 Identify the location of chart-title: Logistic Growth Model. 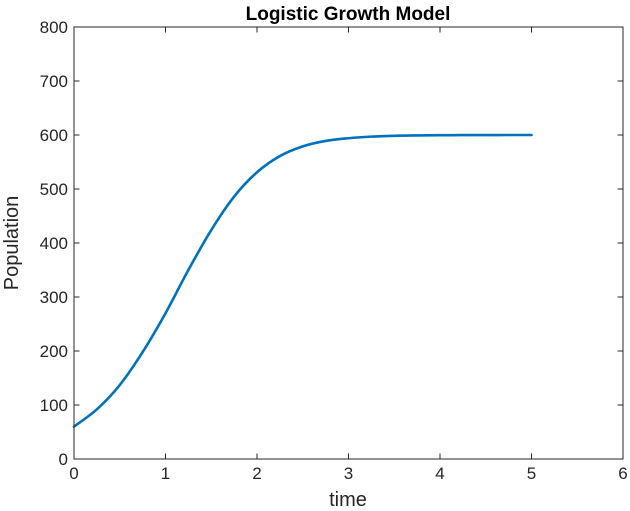
(348, 14).